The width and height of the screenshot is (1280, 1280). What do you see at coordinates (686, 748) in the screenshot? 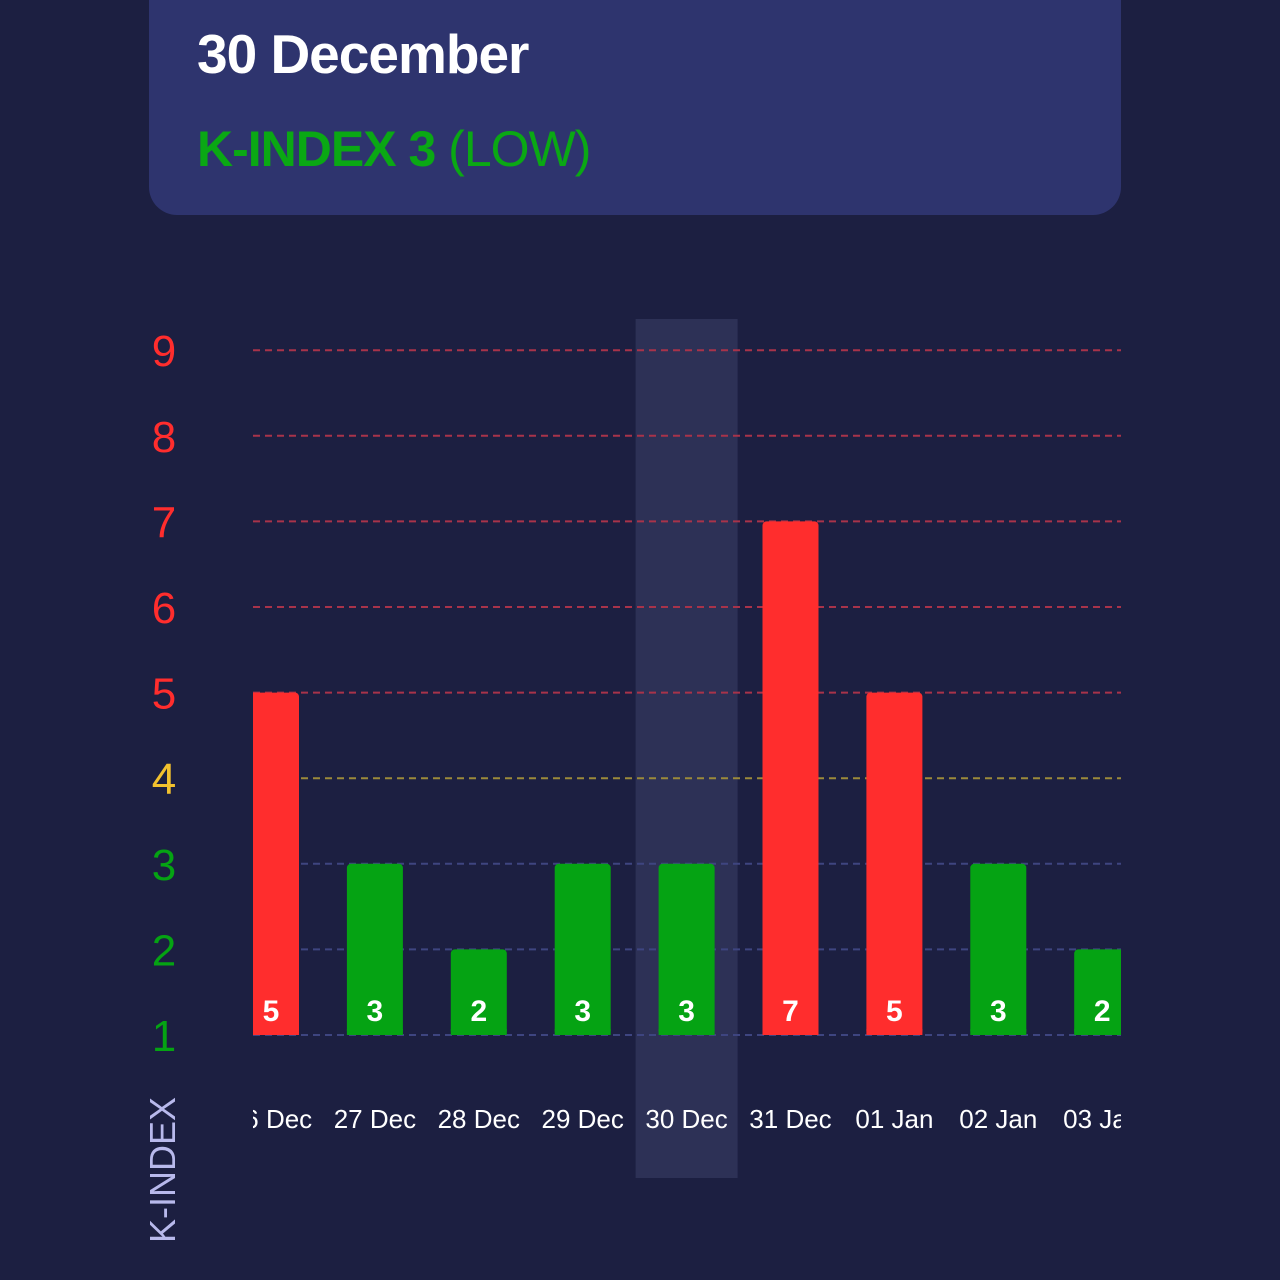
I see `selected-day-highlight` at bounding box center [686, 748].